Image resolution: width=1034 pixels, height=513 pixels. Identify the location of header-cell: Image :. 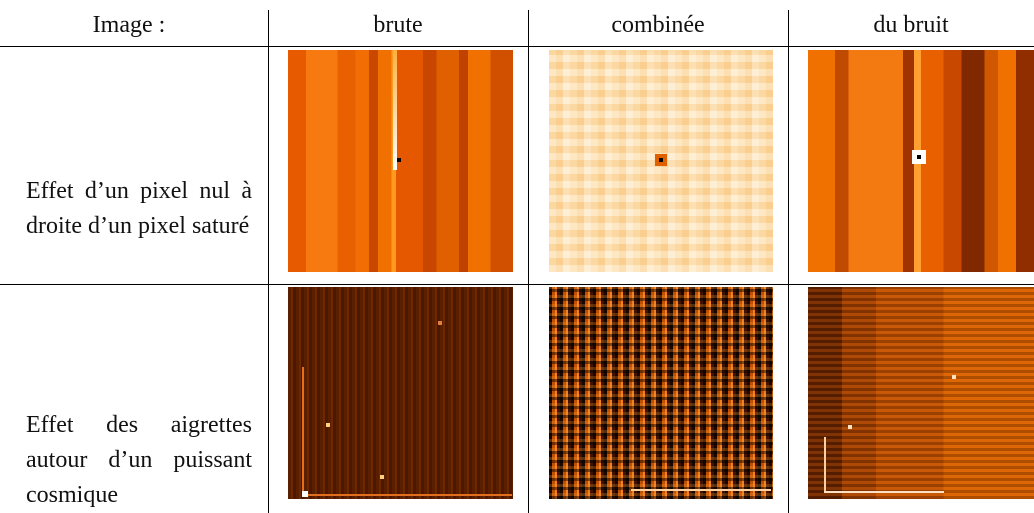
(129, 25).